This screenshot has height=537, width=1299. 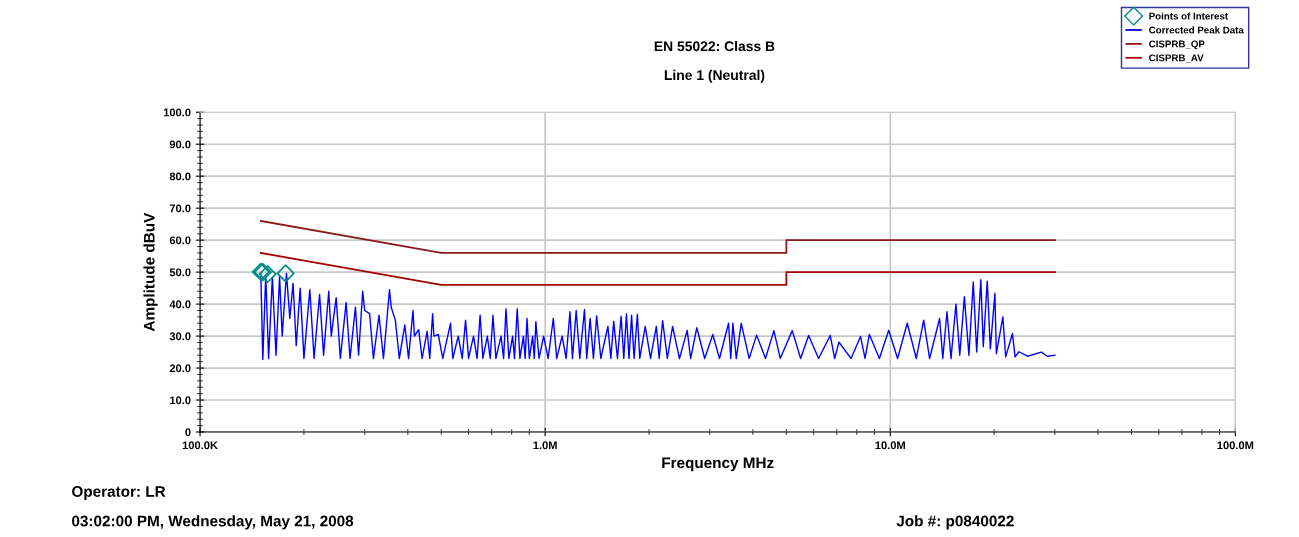 I want to click on y-tick-label: 40.0, so click(x=180, y=304).